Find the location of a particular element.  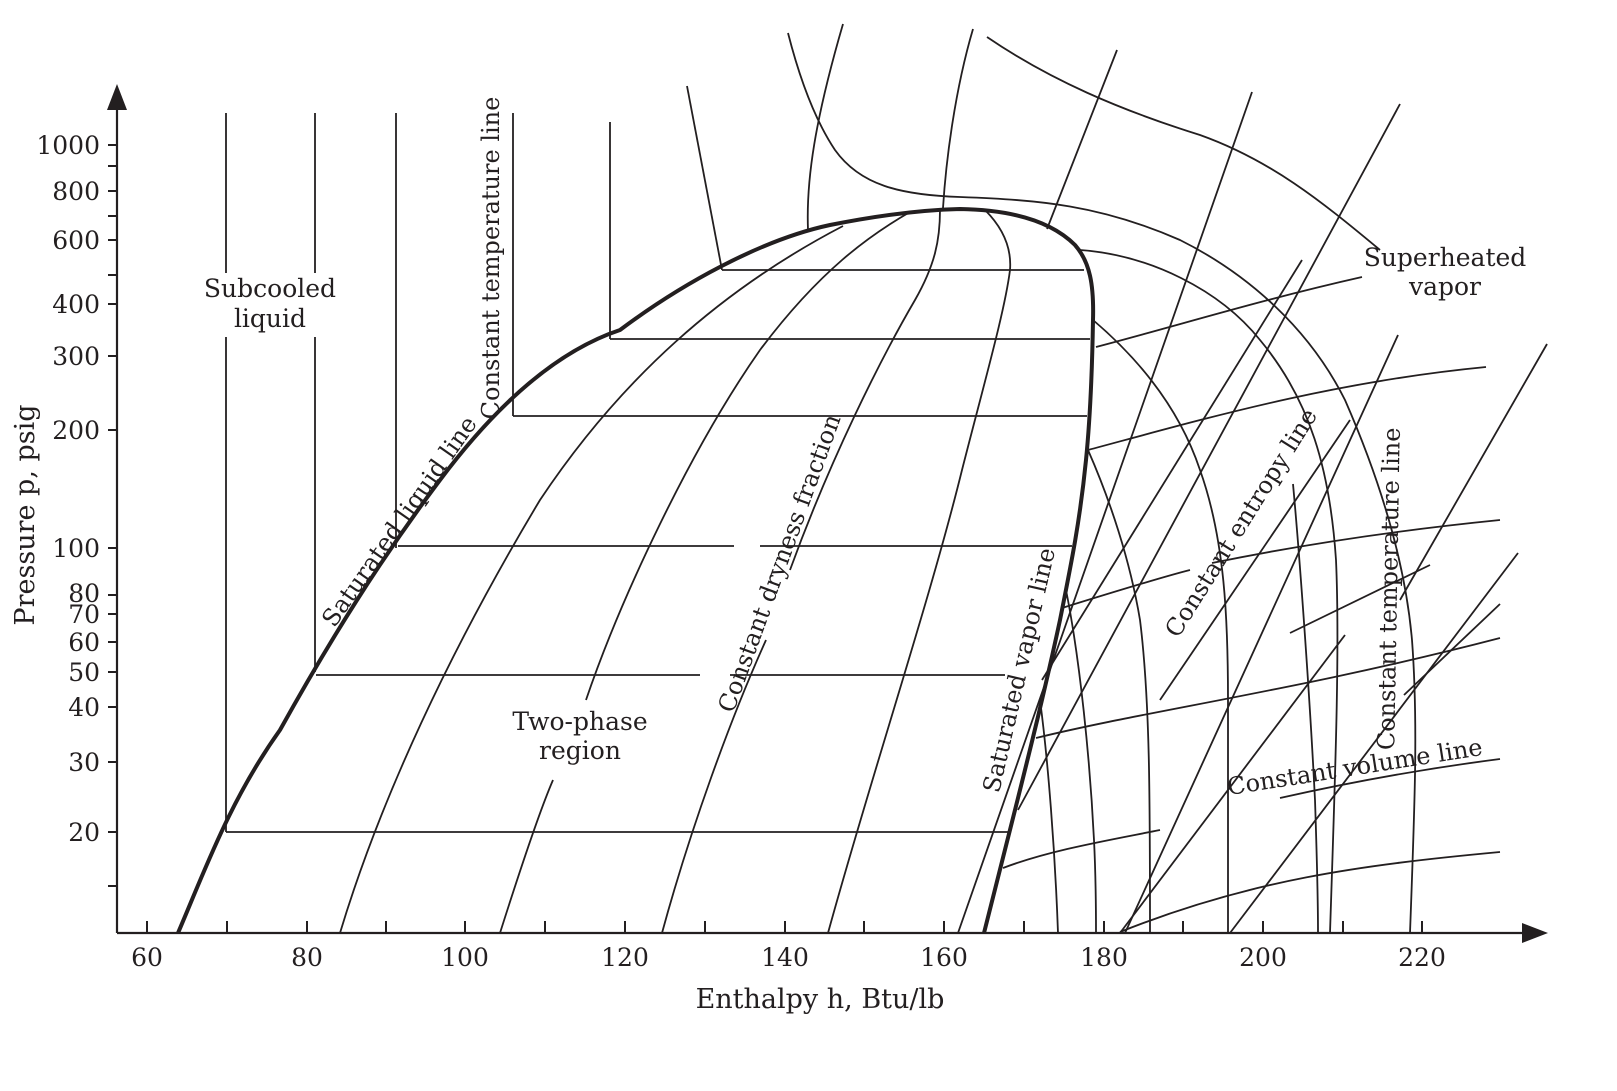

subcooled-liquid-label-1: Subcooled is located at coordinates (270, 288).